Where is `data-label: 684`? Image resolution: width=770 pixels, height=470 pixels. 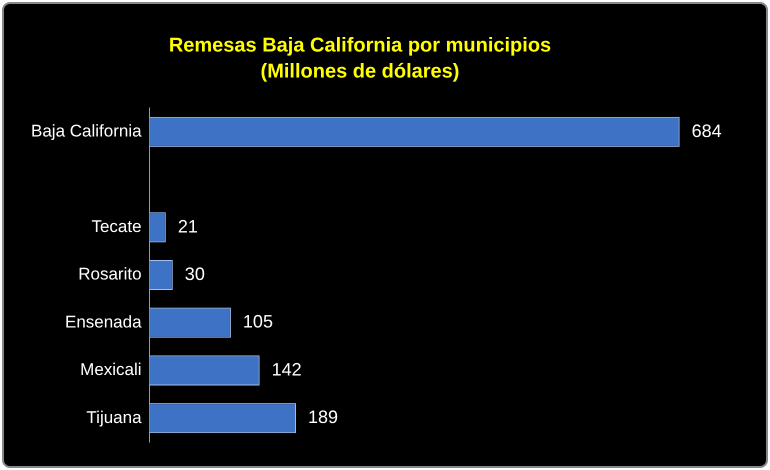
data-label: 684 is located at coordinates (707, 130).